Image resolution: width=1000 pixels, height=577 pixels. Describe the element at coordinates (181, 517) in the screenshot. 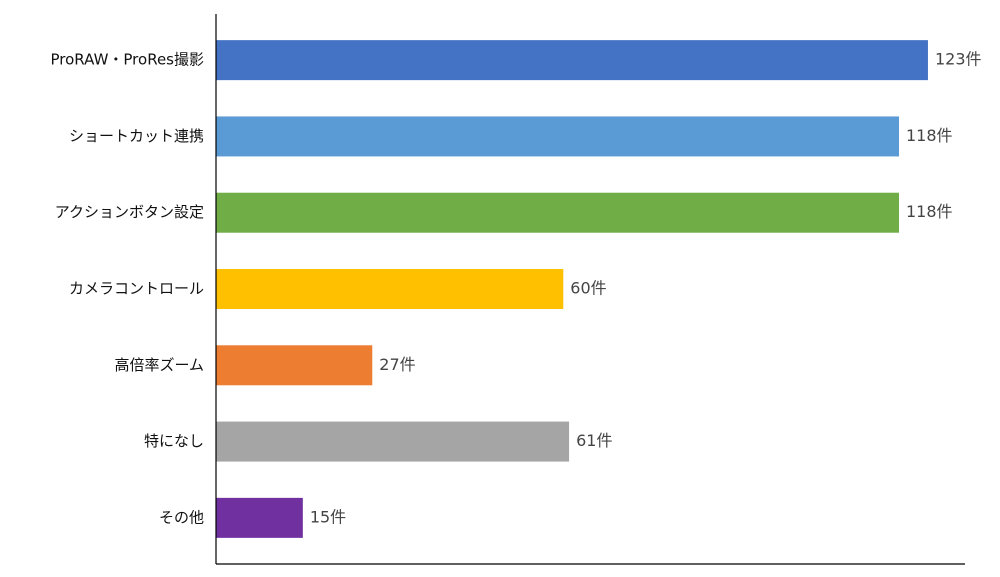

I see `y-tick-label: その他` at that location.